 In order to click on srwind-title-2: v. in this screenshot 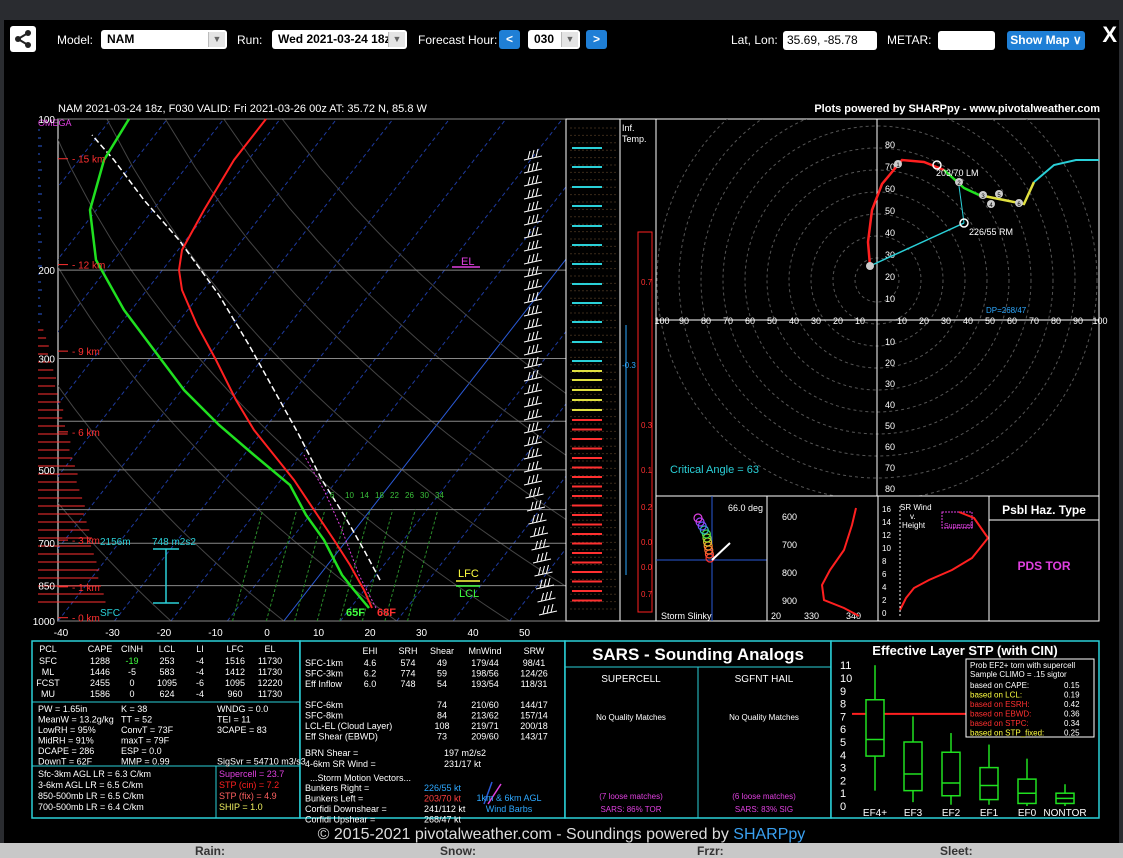, I will do `click(913, 516)`.